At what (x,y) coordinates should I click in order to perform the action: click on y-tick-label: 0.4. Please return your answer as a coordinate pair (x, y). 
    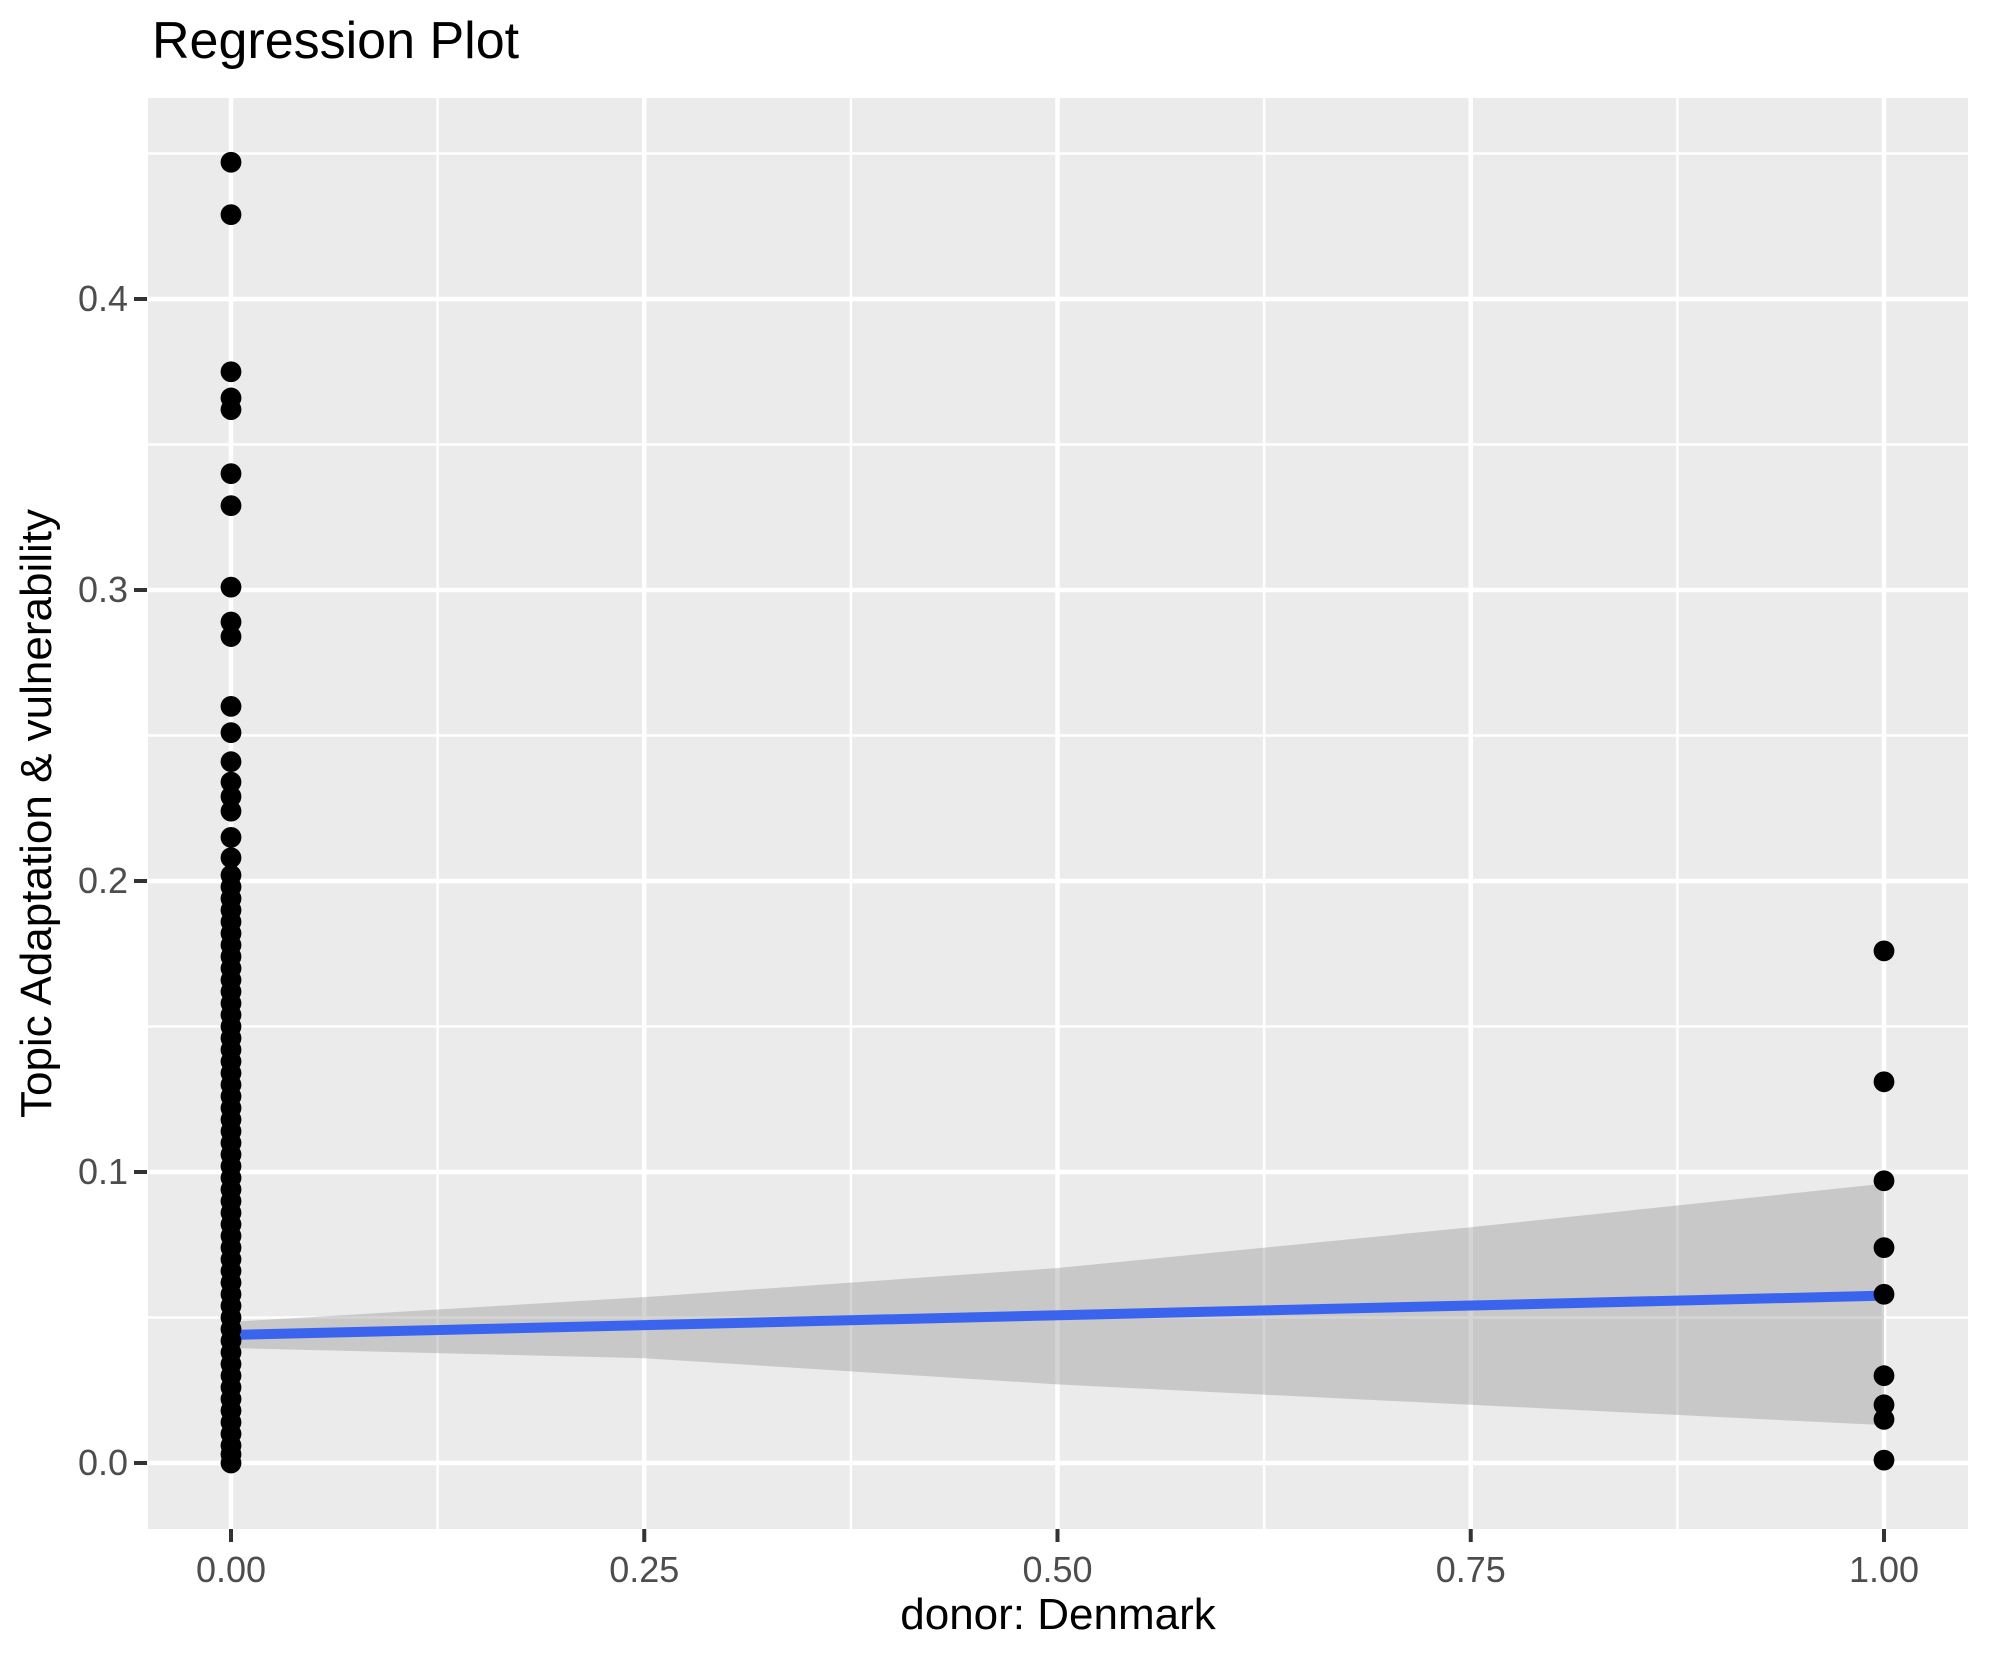
    Looking at the image, I should click on (102, 298).